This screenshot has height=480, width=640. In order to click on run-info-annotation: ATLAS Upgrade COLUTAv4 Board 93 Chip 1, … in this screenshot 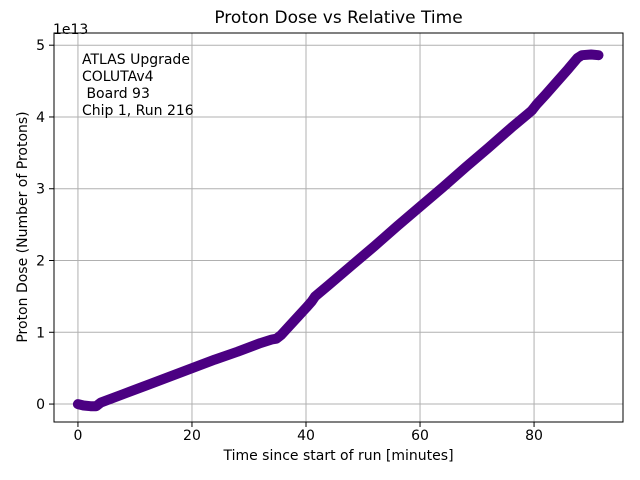, I will do `click(138, 85)`.